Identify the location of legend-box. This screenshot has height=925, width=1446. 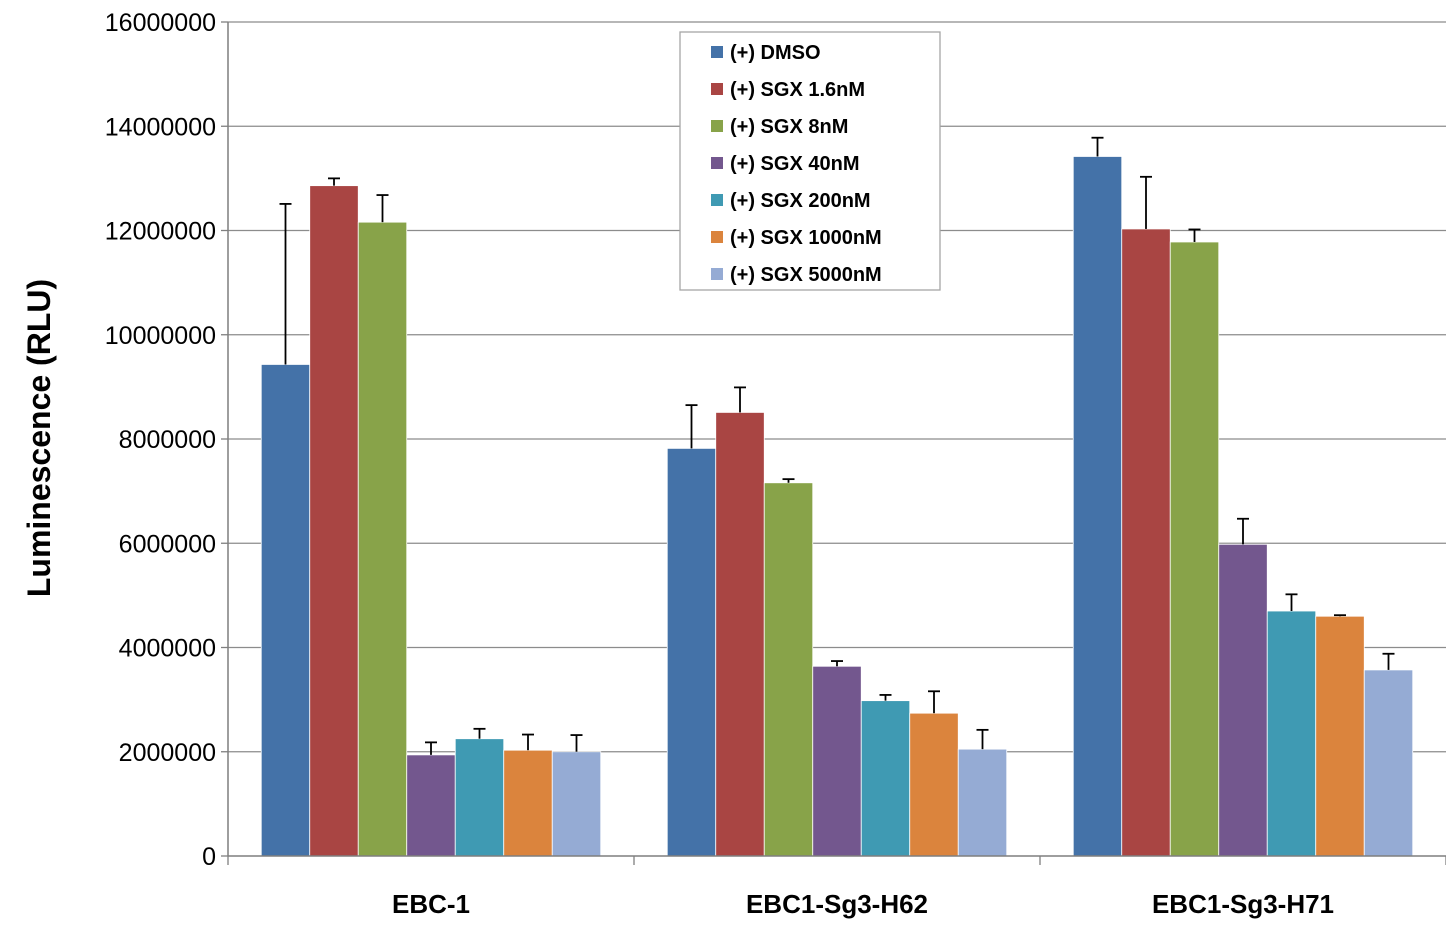
(810, 161).